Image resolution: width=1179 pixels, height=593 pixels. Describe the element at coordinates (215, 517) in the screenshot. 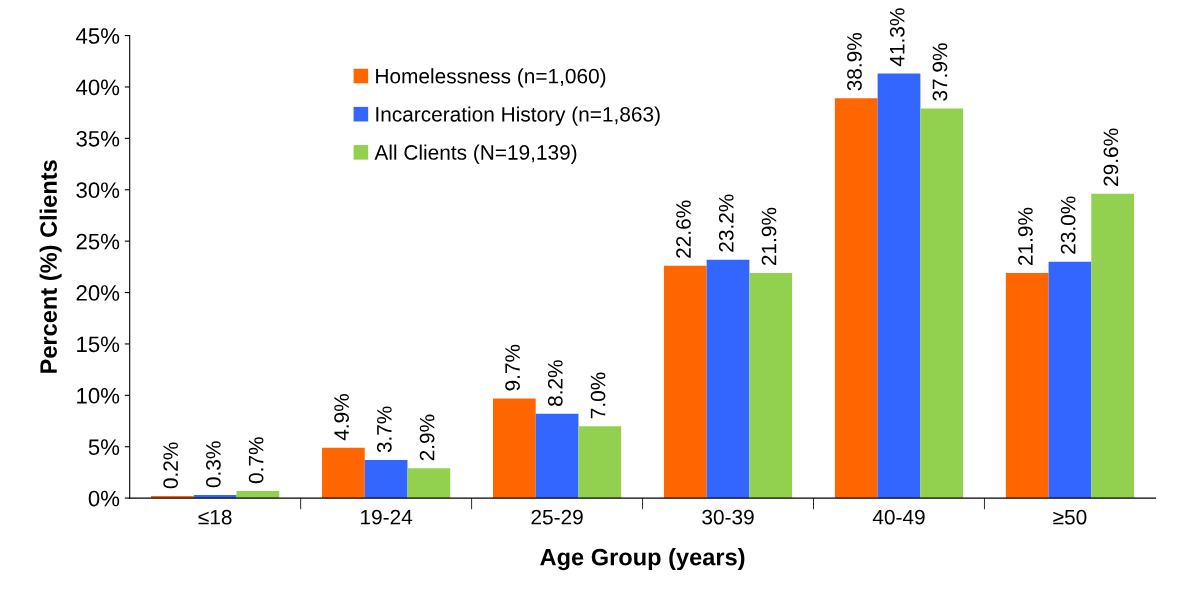

I see `x-tick-label: ≤18` at that location.